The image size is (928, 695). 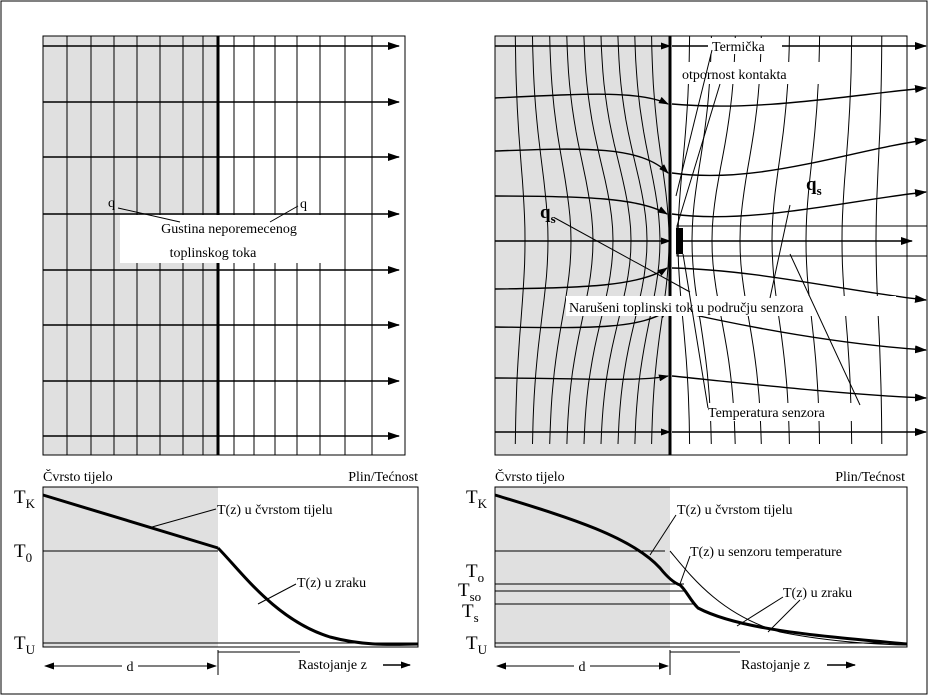 I want to click on sensor-curve-leader, so click(x=685, y=570).